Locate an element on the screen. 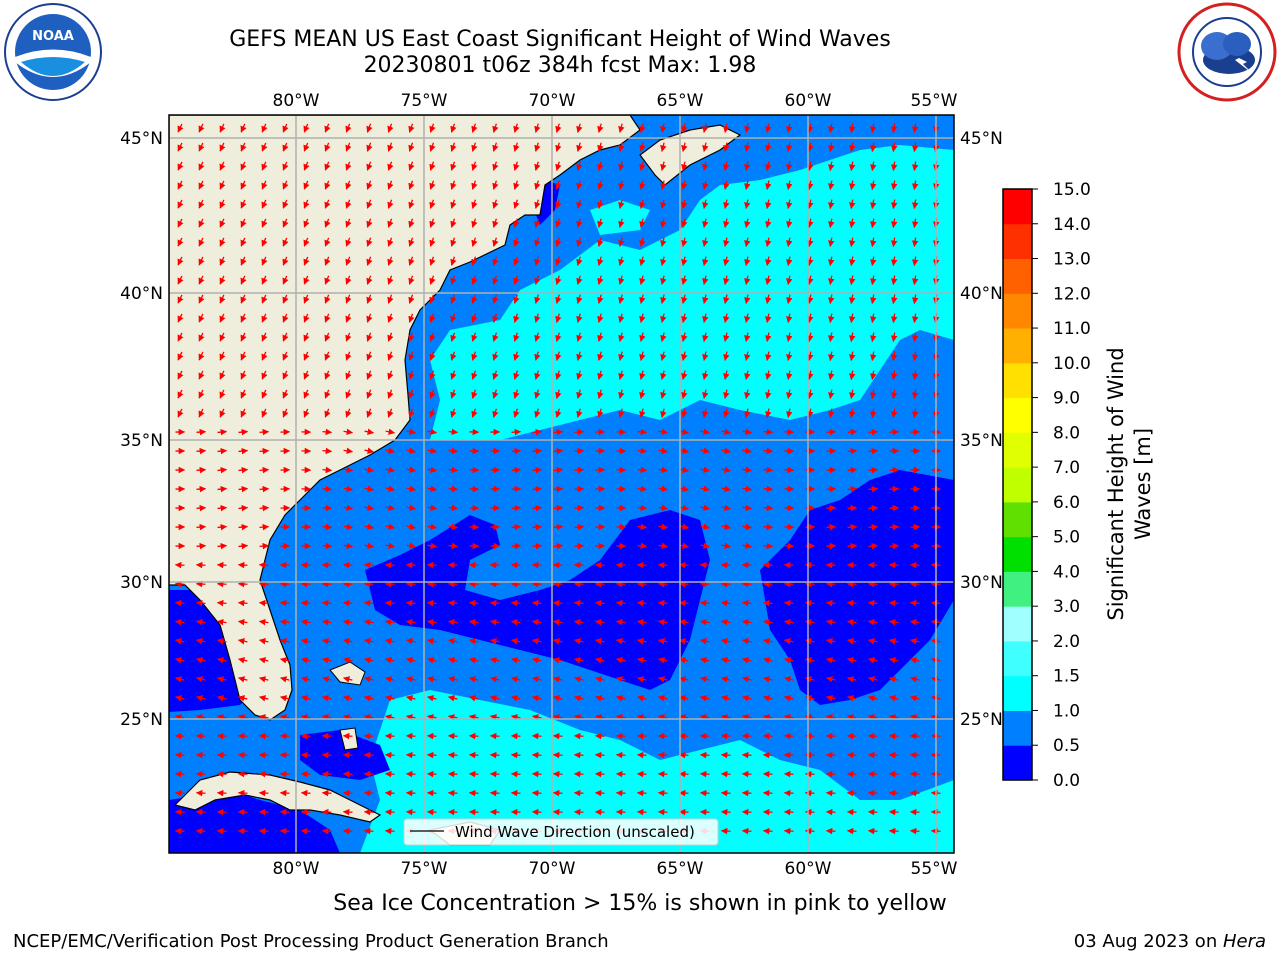 Image resolution: width=1280 pixels, height=960 pixels. lat-label: 45°N is located at coordinates (981, 139).